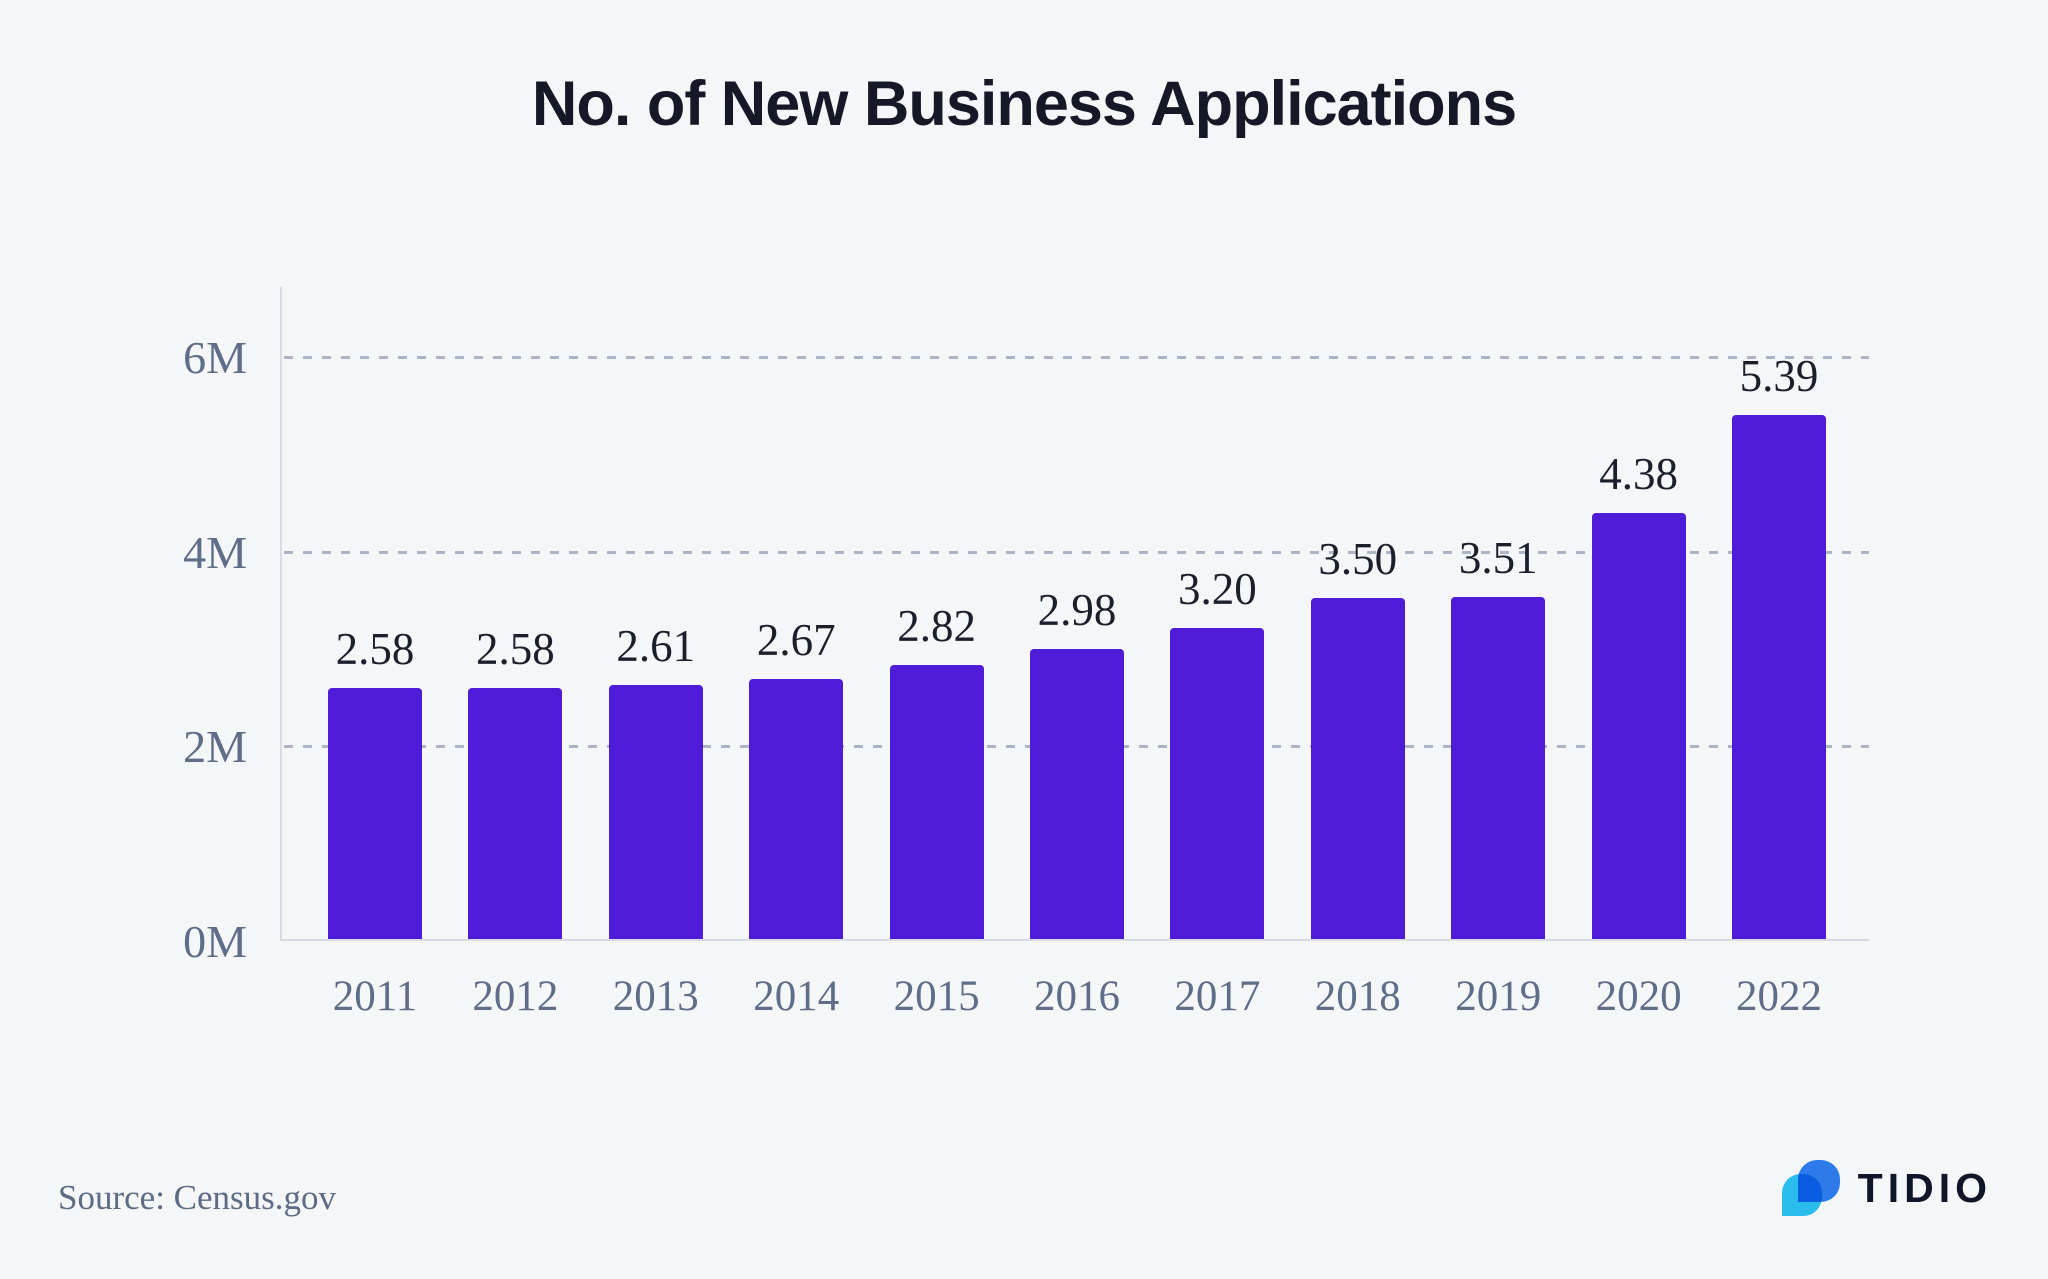 This screenshot has height=1279, width=2048. Describe the element at coordinates (1779, 996) in the screenshot. I see `x-axis-label-2022: 2022` at that location.